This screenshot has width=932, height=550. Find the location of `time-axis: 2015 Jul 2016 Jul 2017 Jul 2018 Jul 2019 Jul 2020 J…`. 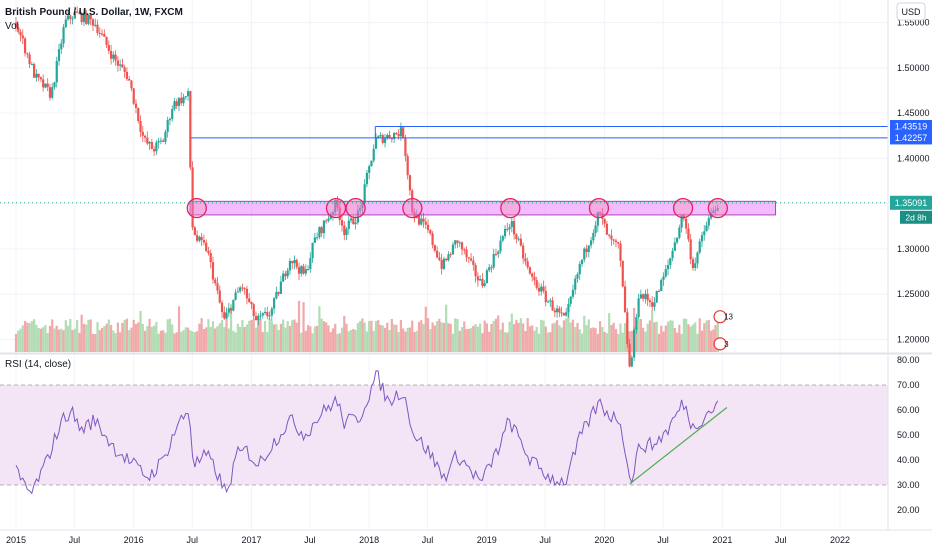

time-axis: 2015 Jul 2016 Jul 2017 Jul 2018 Jul 2019 Jul 2020 J… is located at coordinates (466, 537).